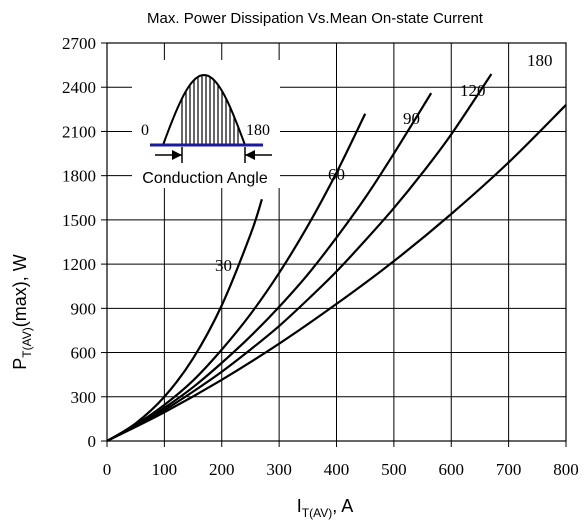 This screenshot has width=588, height=529. I want to click on curve-label-180: 180, so click(540, 60).